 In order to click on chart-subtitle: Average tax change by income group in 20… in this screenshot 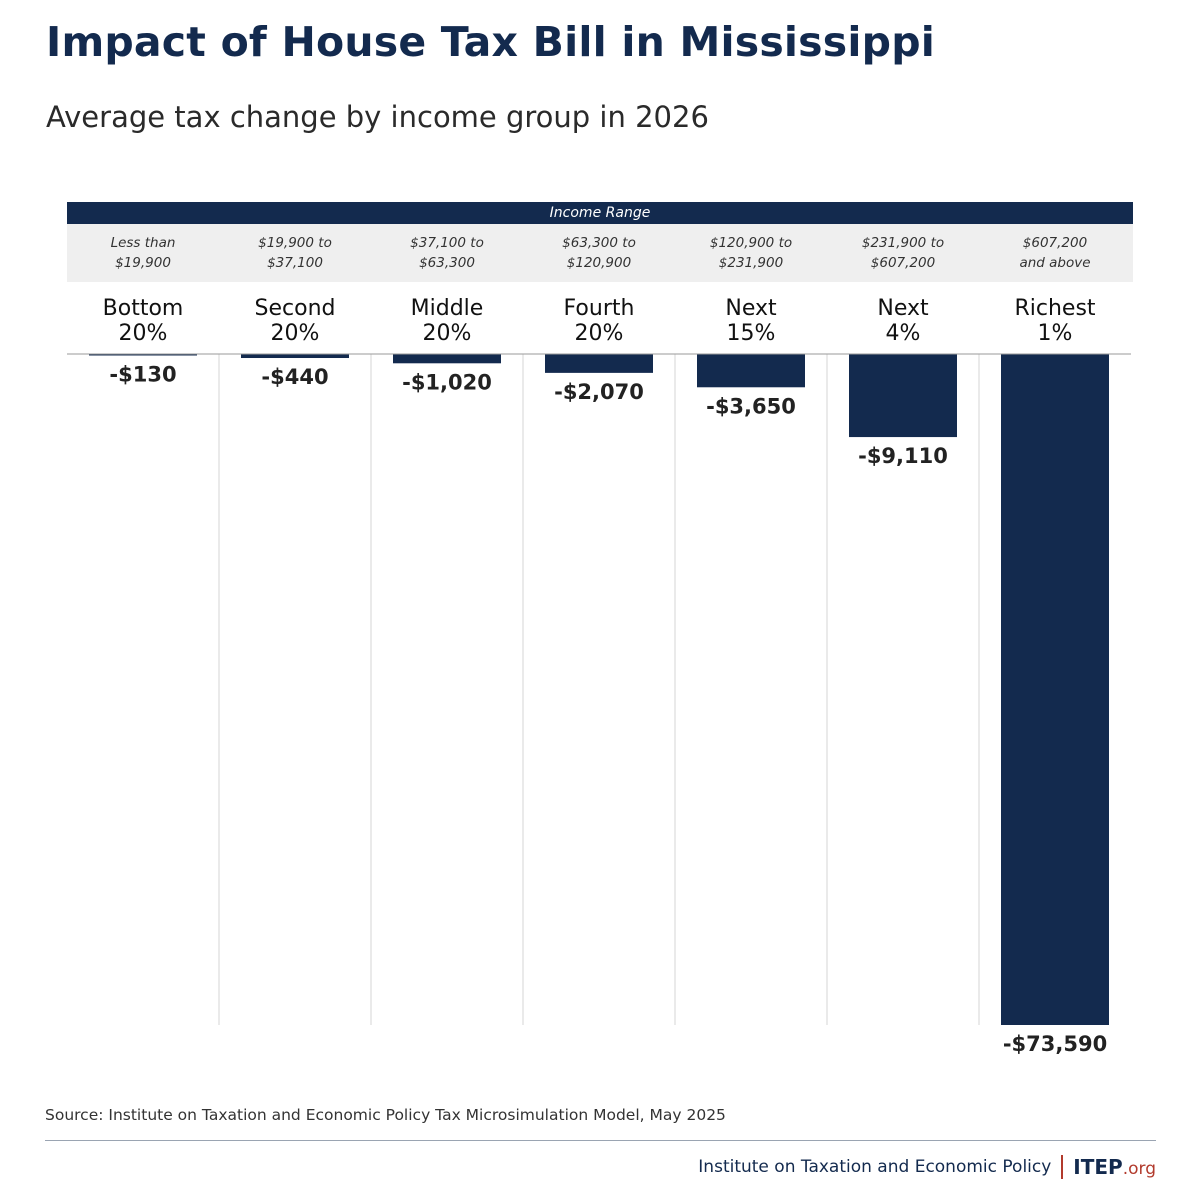, I will do `click(377, 117)`.